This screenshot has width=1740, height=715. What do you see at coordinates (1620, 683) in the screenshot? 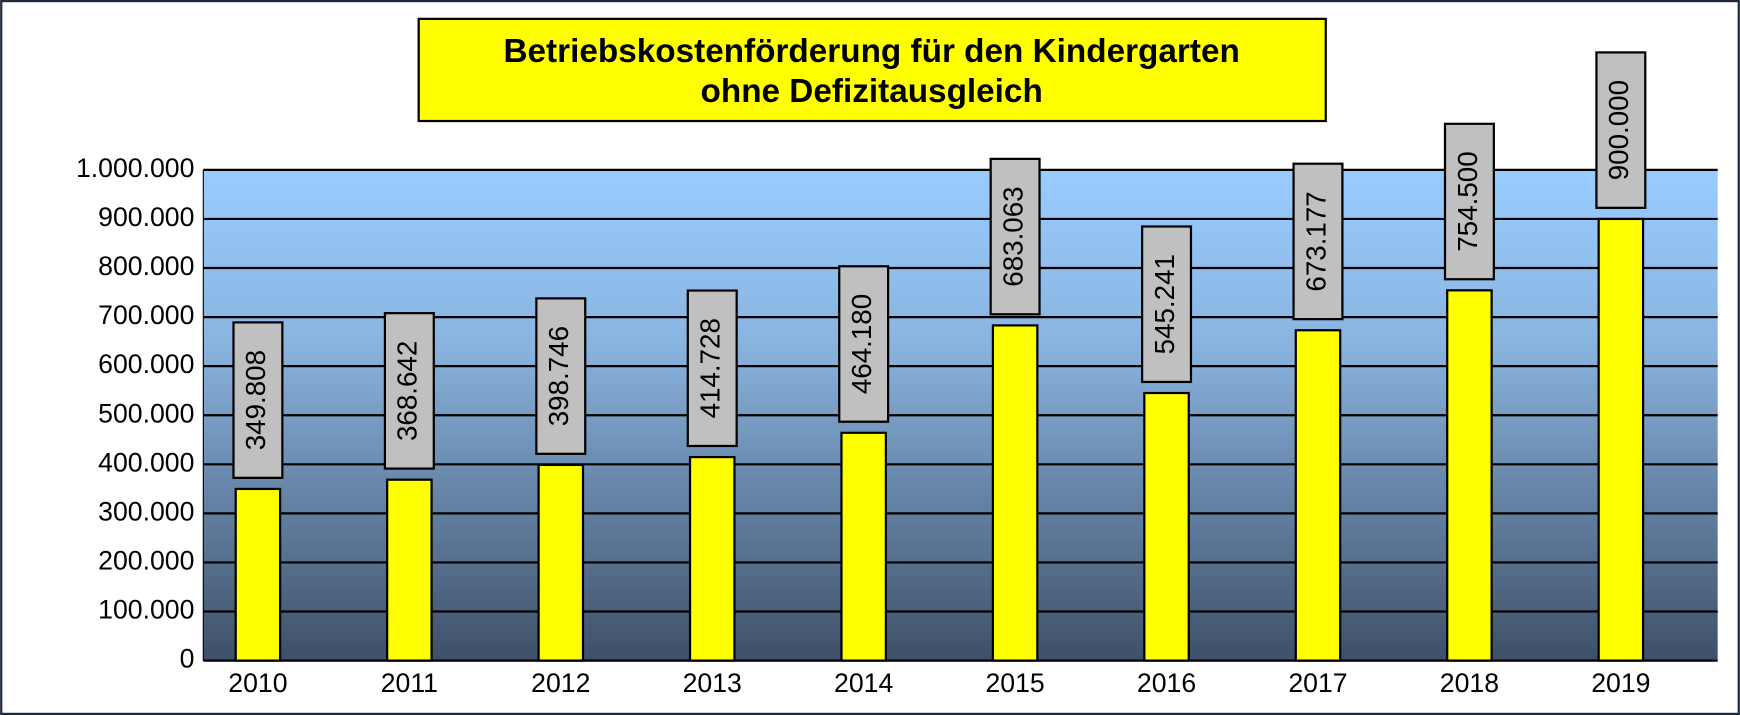
I see `x-tick-label: 2019` at bounding box center [1620, 683].